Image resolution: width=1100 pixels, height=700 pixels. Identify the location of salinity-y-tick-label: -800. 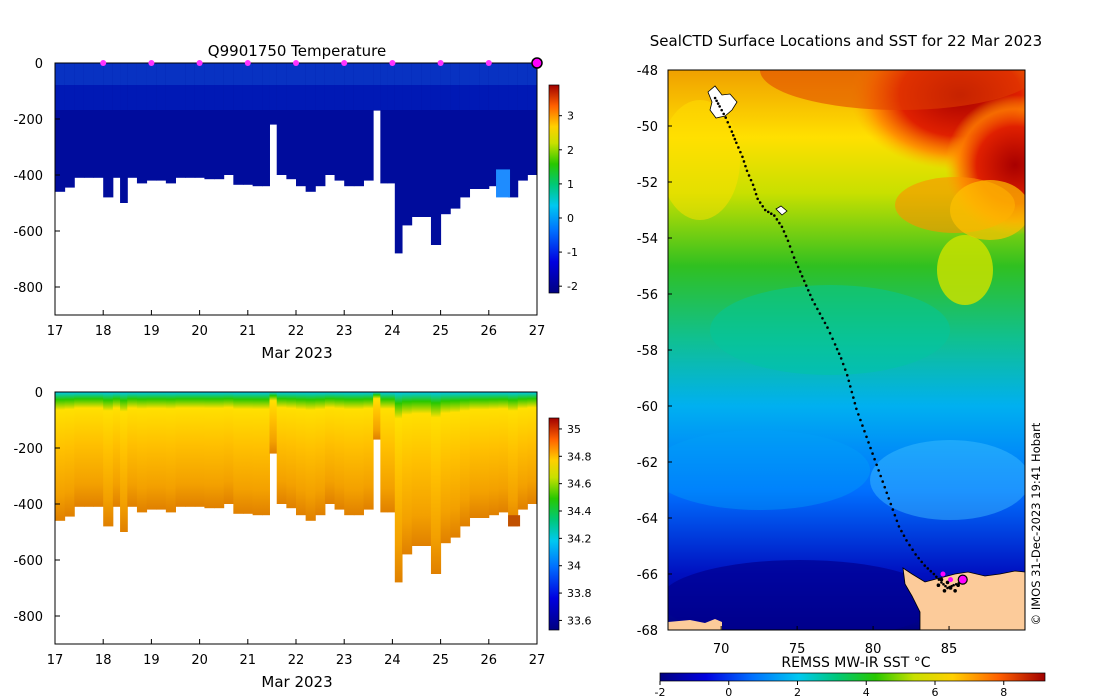
(28, 617).